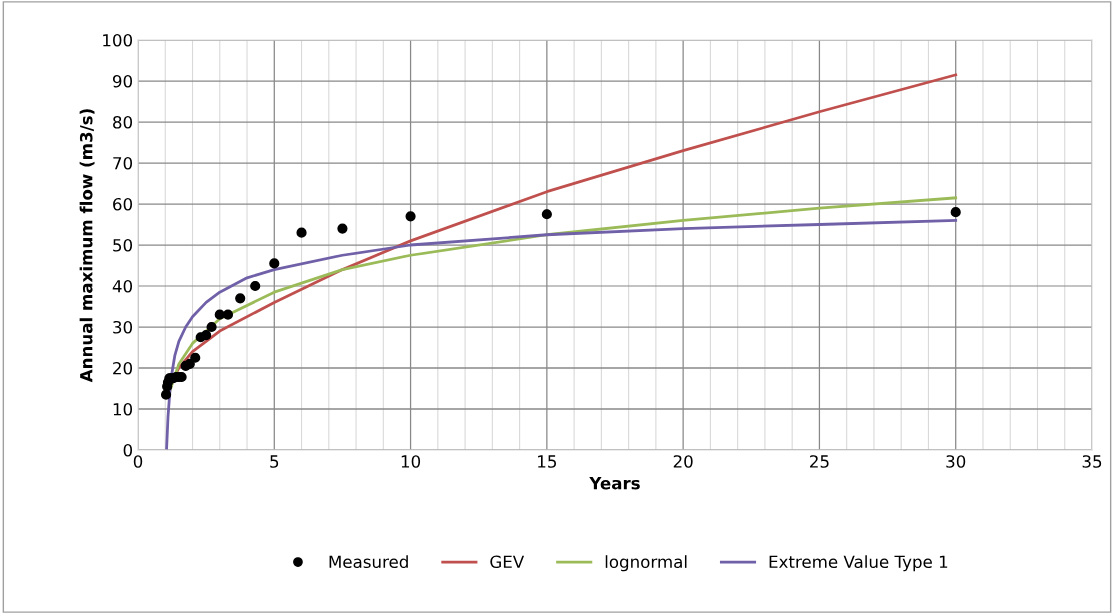  Describe the element at coordinates (614, 483) in the screenshot. I see `x-axis-title: Years` at that location.